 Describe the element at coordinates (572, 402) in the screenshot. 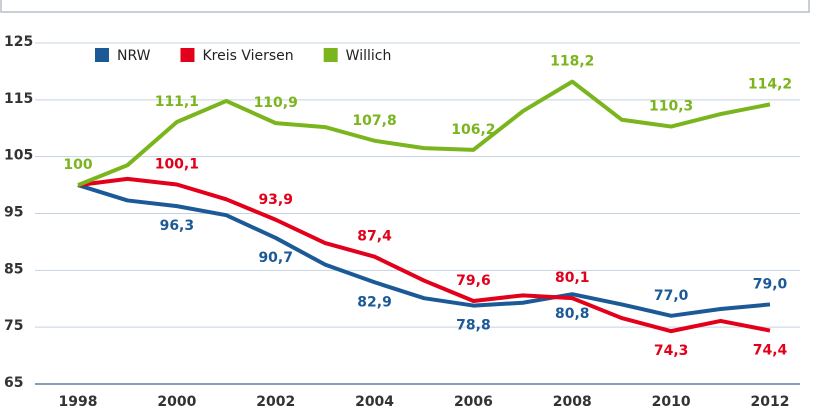

I see `x-tick-label: 2008` at that location.